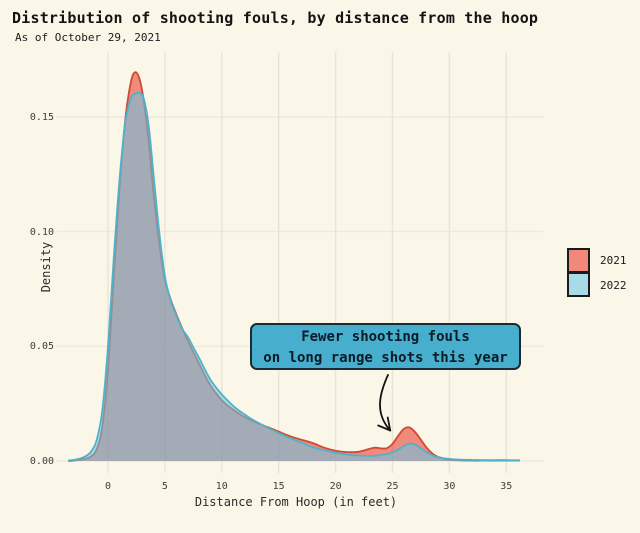 The width and height of the screenshot is (640, 533). What do you see at coordinates (597, 260) in the screenshot?
I see `legend-entry-2021: 2021` at bounding box center [597, 260].